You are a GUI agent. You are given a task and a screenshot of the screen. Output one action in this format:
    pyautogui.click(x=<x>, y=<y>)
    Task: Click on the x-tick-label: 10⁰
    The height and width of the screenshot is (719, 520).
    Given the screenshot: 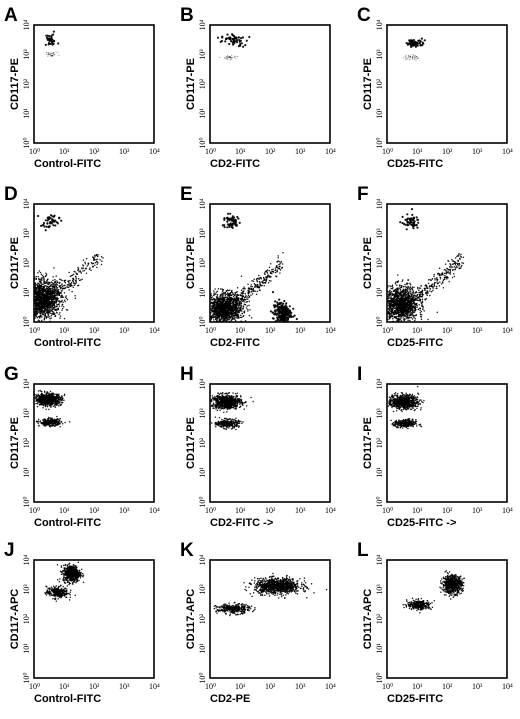 What is the action you would take?
    pyautogui.click(x=34, y=151)
    